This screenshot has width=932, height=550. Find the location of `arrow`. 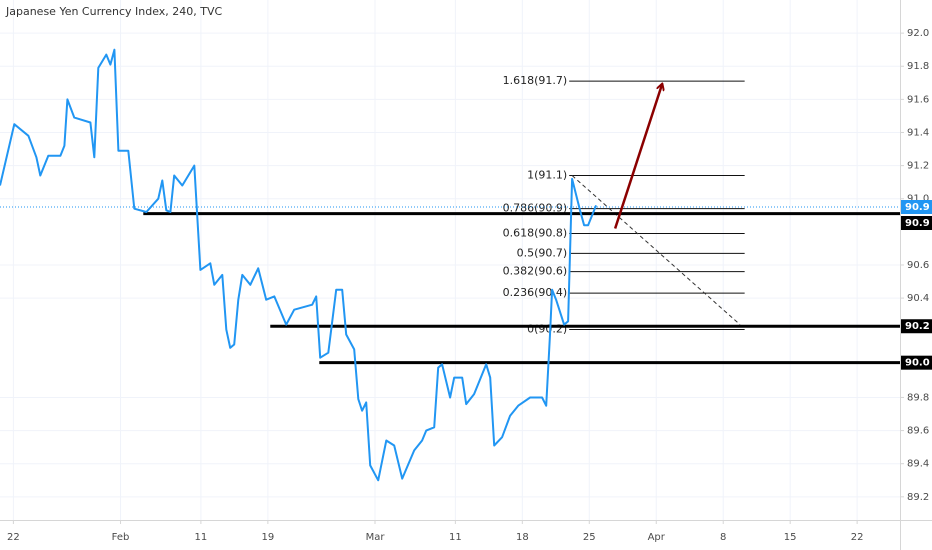

arrow is located at coordinates (637, 156).